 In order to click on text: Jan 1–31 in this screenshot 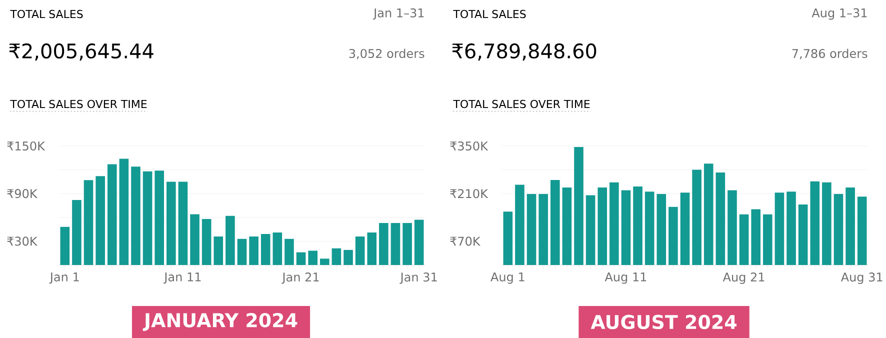, I will do `click(398, 14)`.